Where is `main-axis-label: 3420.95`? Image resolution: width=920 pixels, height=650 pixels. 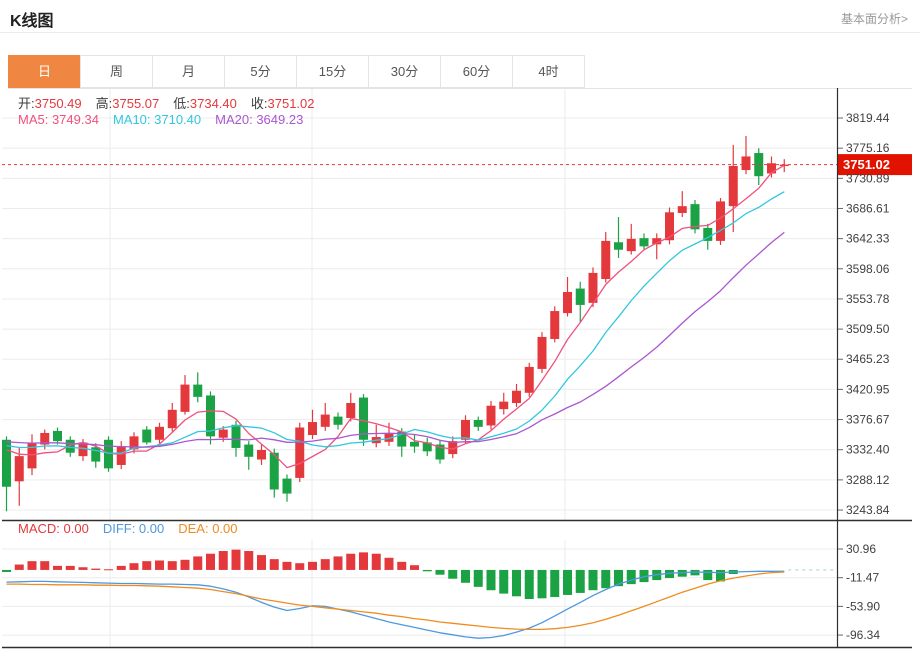
main-axis-label: 3420.95 is located at coordinates (868, 389).